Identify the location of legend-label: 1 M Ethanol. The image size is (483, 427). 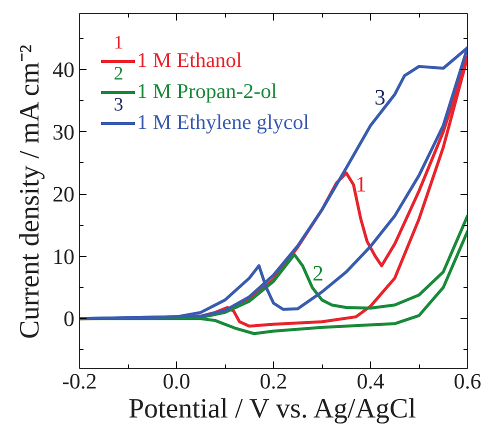
(189, 60).